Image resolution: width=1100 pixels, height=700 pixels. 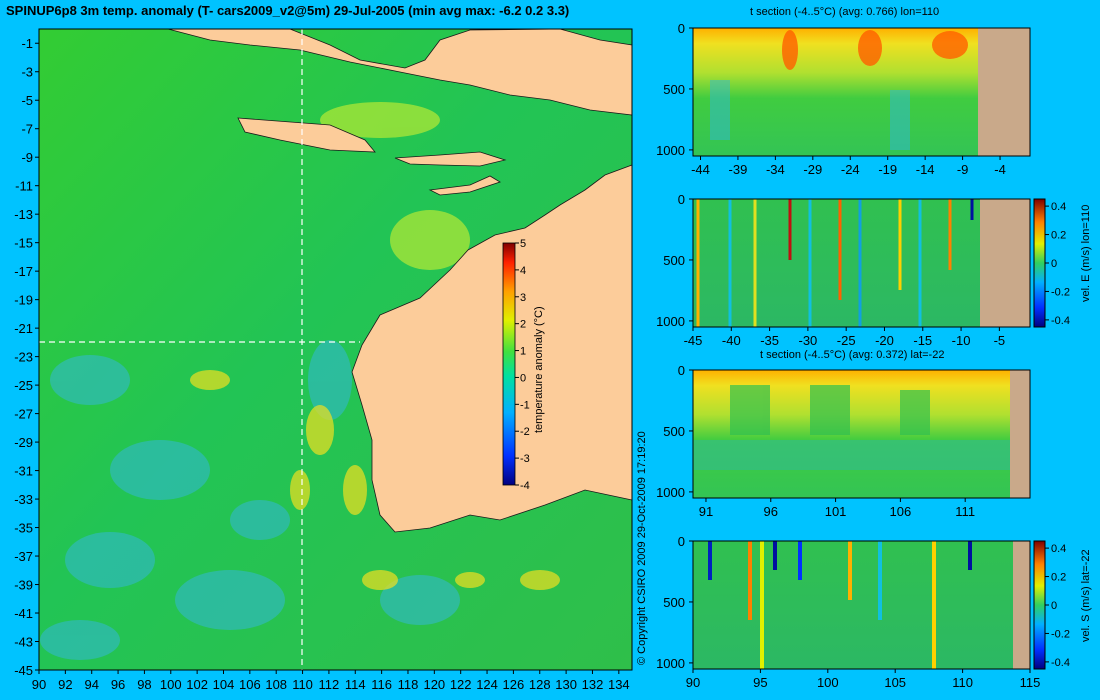 What do you see at coordinates (24, 186) in the screenshot?
I see `map-y-tick-label: -11` at bounding box center [24, 186].